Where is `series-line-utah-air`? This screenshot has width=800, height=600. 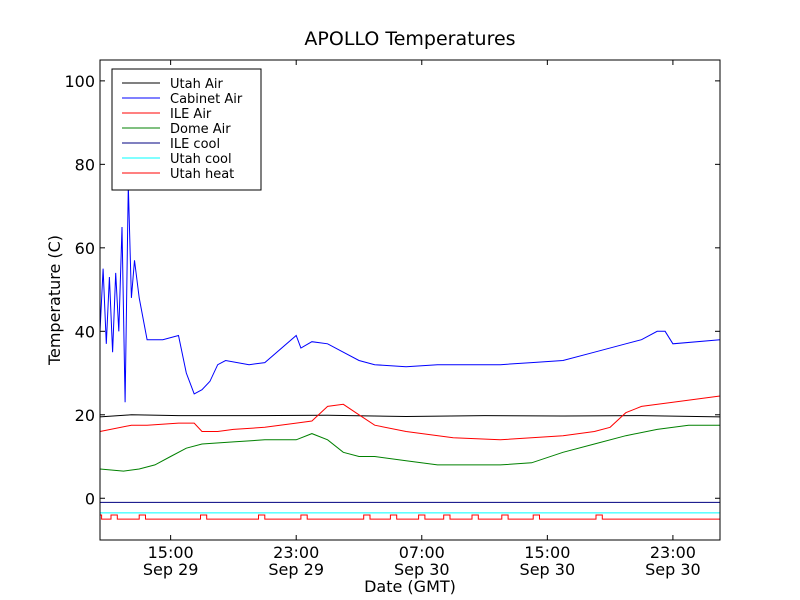 series-line-utah-air is located at coordinates (410, 416).